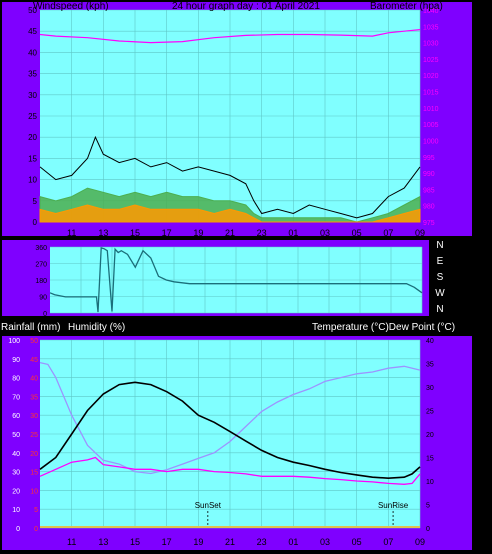 The width and height of the screenshot is (492, 554). What do you see at coordinates (430, 435) in the screenshot?
I see `temperature-tick-label: 20` at bounding box center [430, 435].